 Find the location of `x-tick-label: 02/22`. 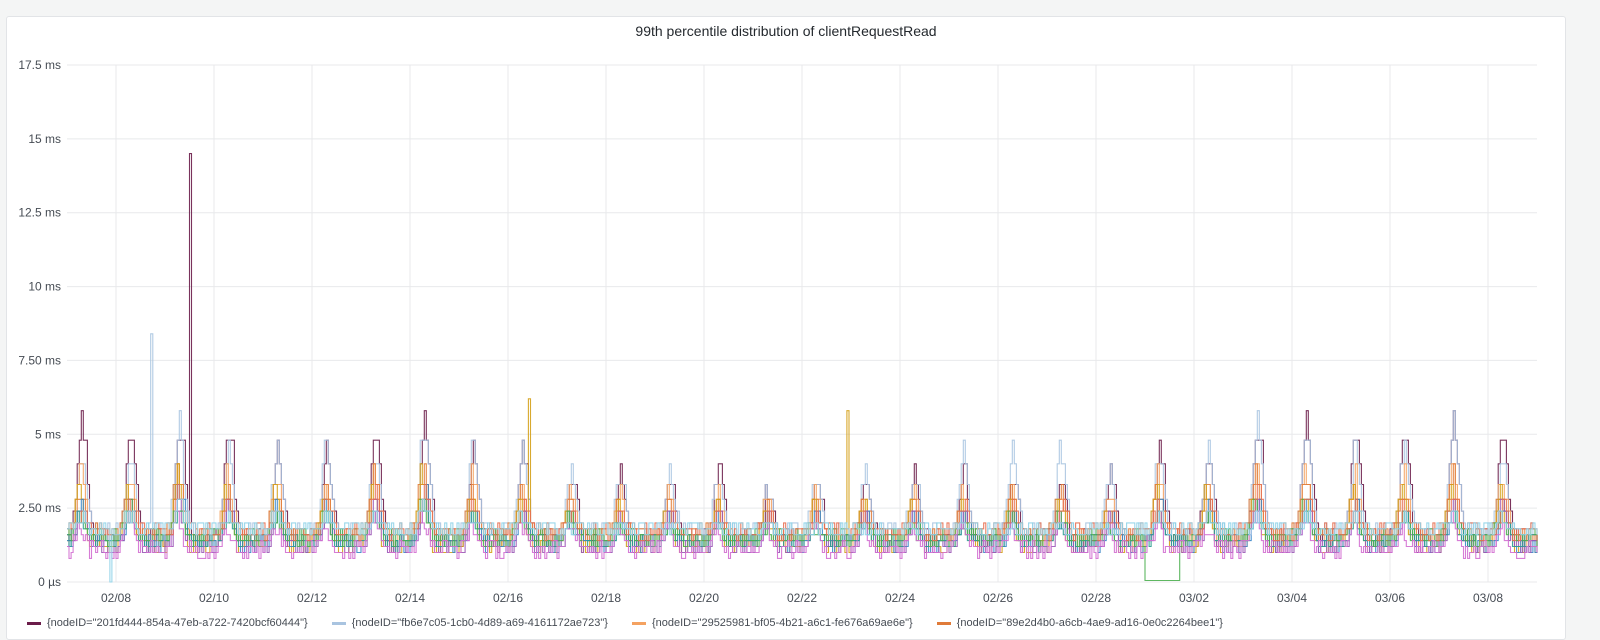

x-tick-label: 02/22 is located at coordinates (802, 598).